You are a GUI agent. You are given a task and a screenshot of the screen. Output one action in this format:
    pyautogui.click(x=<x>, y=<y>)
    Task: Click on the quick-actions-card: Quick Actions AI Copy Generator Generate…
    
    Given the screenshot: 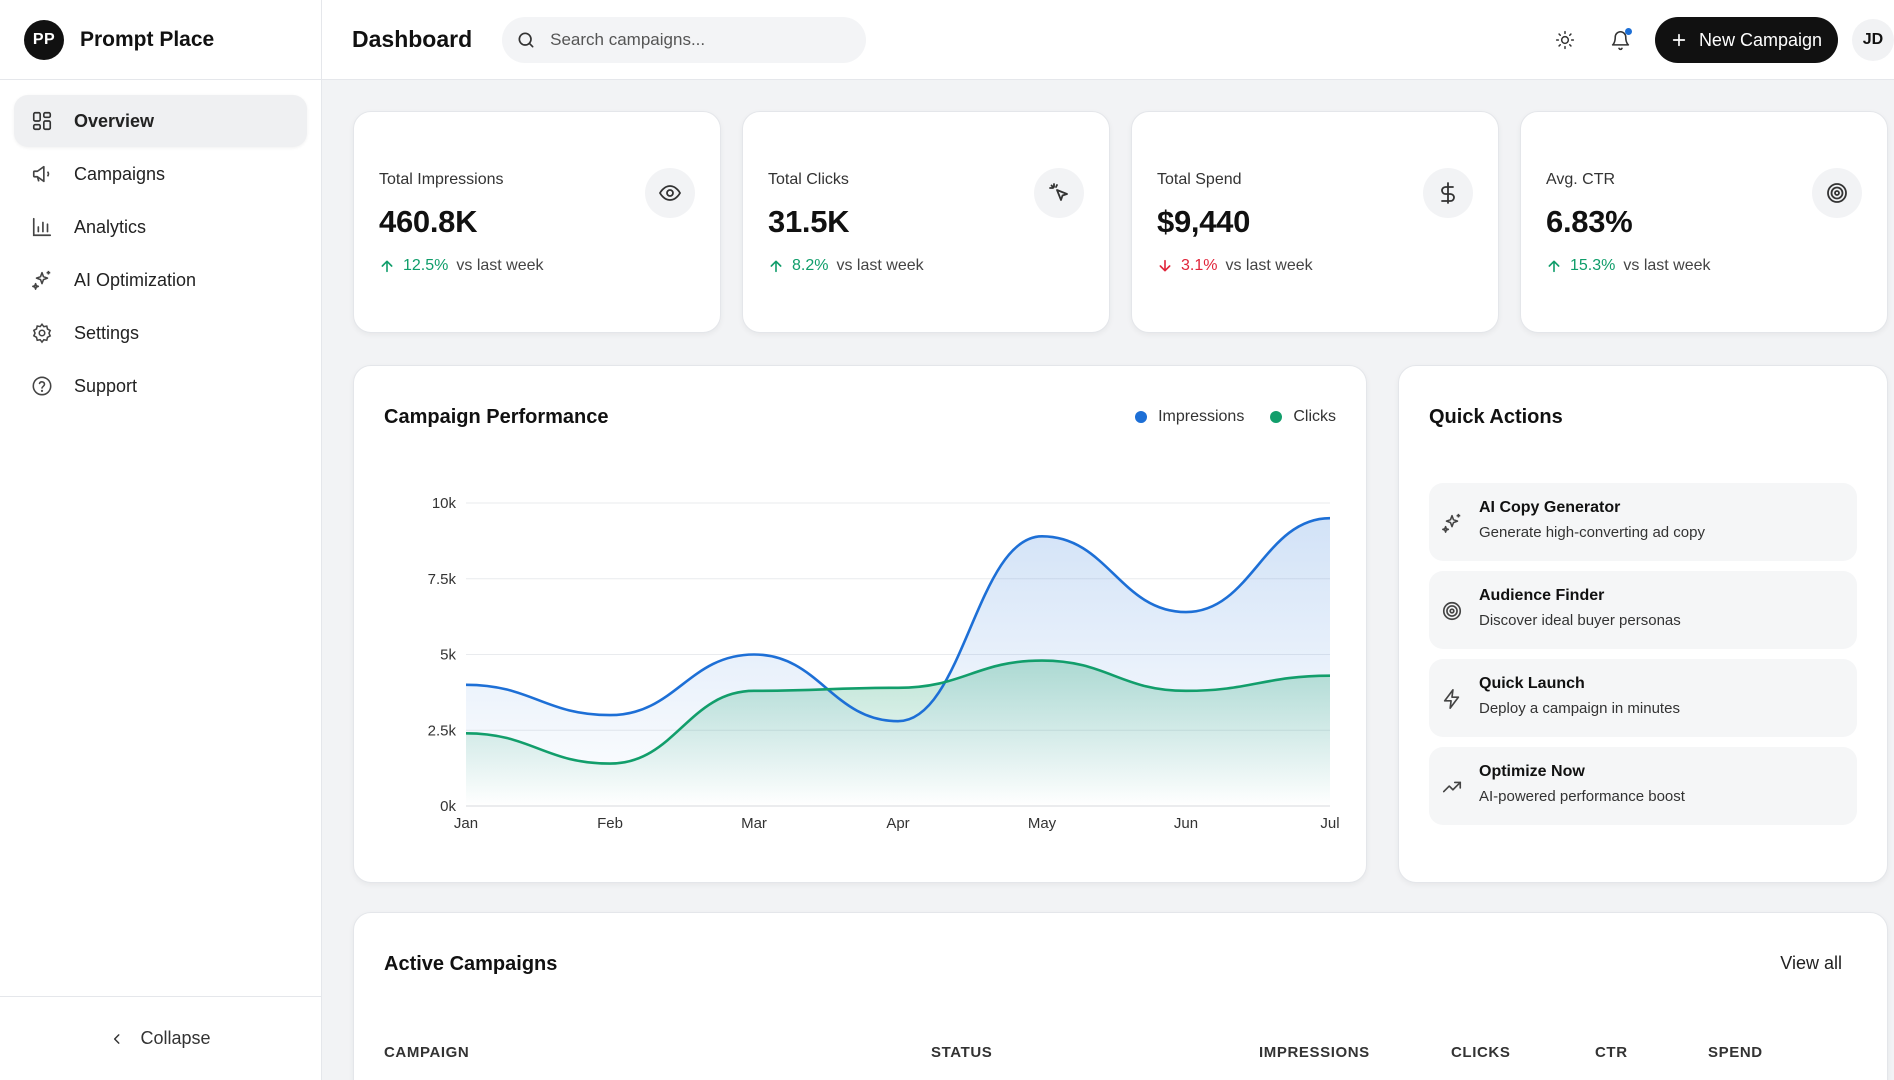 What is the action you would take?
    pyautogui.click(x=1643, y=624)
    